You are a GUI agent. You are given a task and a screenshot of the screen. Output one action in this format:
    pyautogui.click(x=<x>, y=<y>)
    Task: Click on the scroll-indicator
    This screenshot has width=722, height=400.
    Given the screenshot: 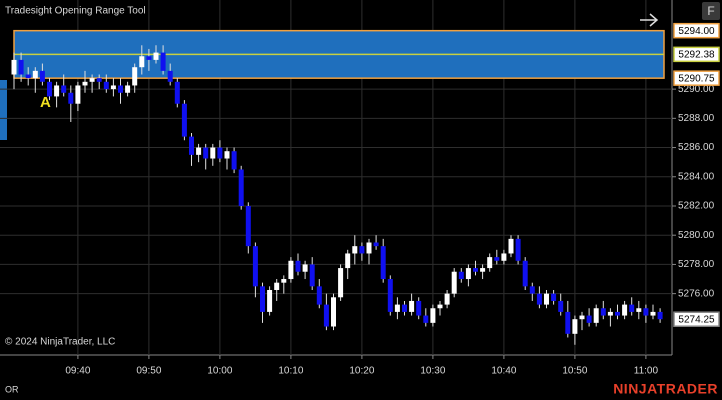 What is the action you would take?
    pyautogui.click(x=3, y=110)
    